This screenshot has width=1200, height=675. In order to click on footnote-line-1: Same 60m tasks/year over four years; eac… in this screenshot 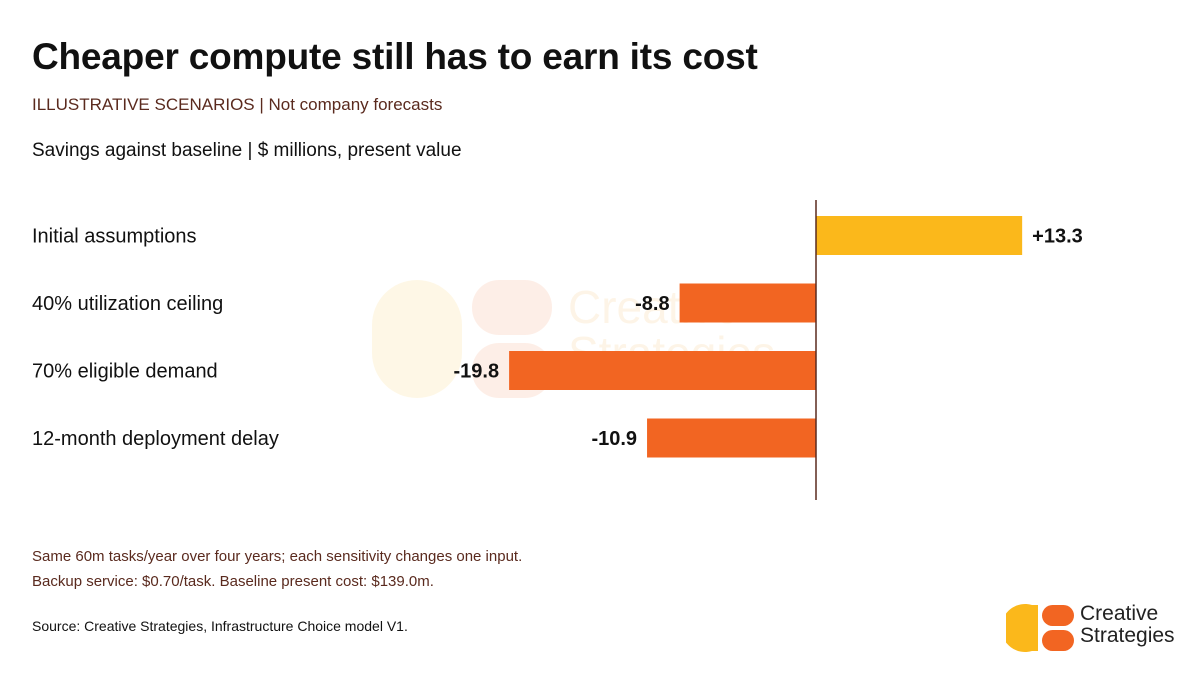, I will do `click(277, 556)`.